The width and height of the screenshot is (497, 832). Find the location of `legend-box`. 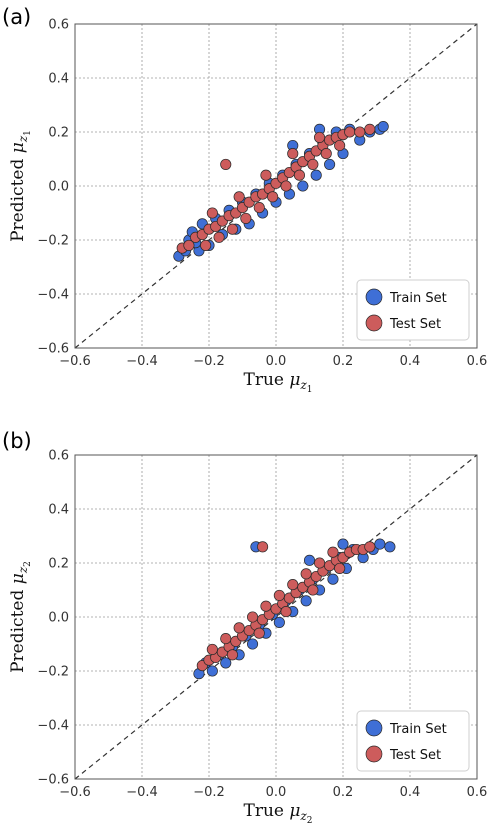

legend-box is located at coordinates (413, 310).